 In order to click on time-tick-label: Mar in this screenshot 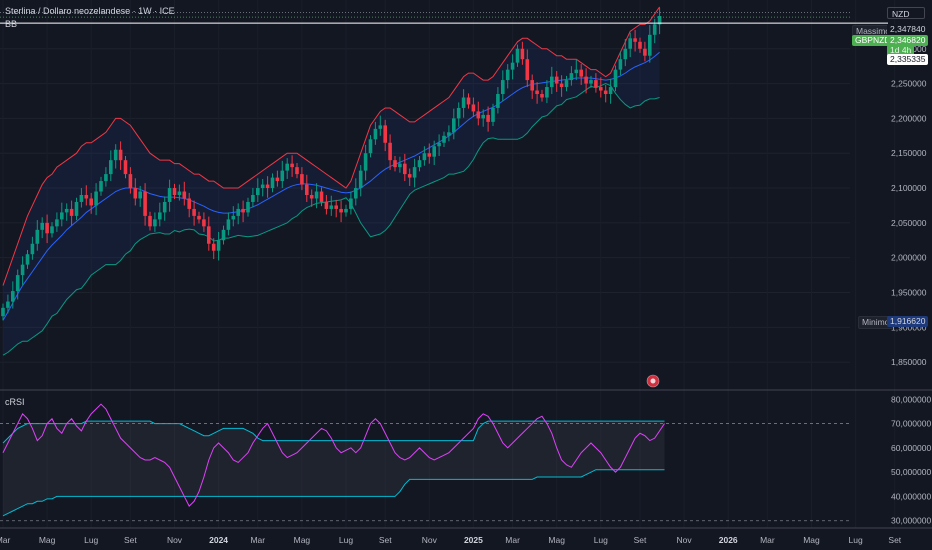, I will do `click(257, 540)`.